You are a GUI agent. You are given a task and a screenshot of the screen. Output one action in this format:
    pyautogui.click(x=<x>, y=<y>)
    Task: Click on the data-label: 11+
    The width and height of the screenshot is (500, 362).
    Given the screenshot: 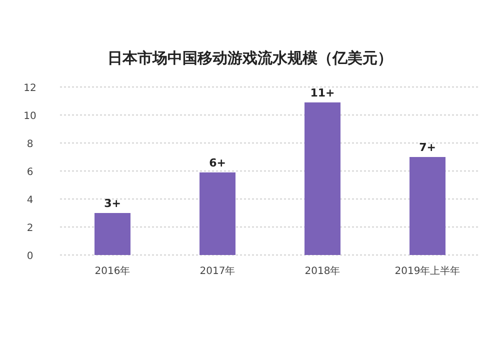 What is the action you would take?
    pyautogui.click(x=322, y=93)
    